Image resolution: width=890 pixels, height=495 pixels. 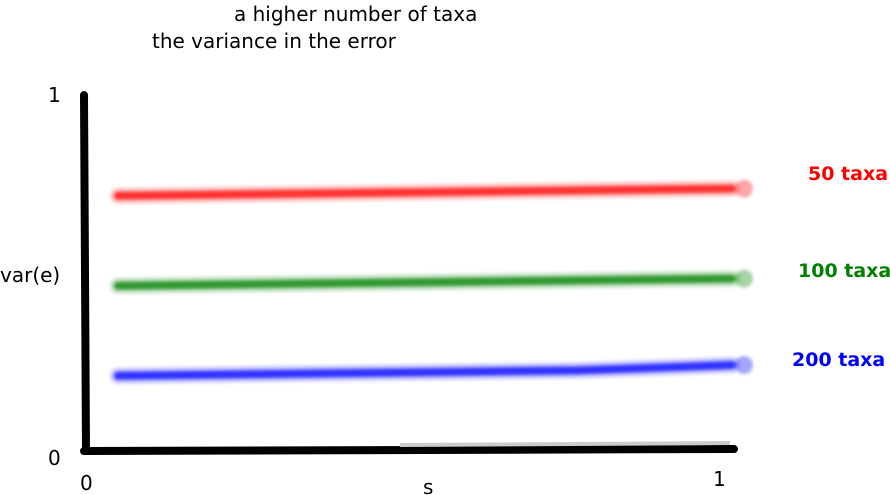 What do you see at coordinates (425, 370) in the screenshot?
I see `series-line-200-taxa` at bounding box center [425, 370].